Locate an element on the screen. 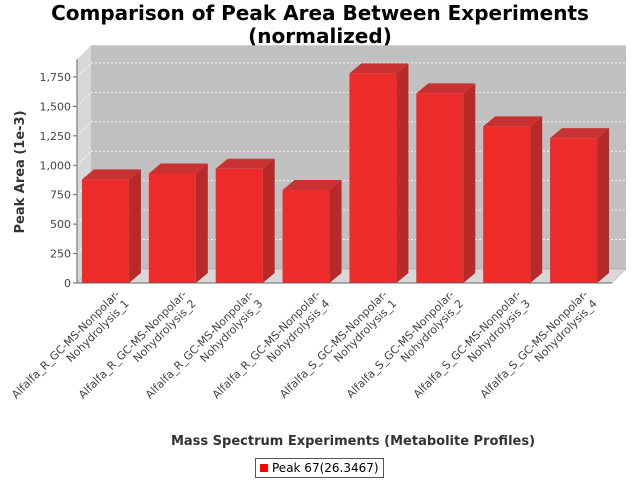  chart-title-line-2: (normalized) is located at coordinates (320, 36).